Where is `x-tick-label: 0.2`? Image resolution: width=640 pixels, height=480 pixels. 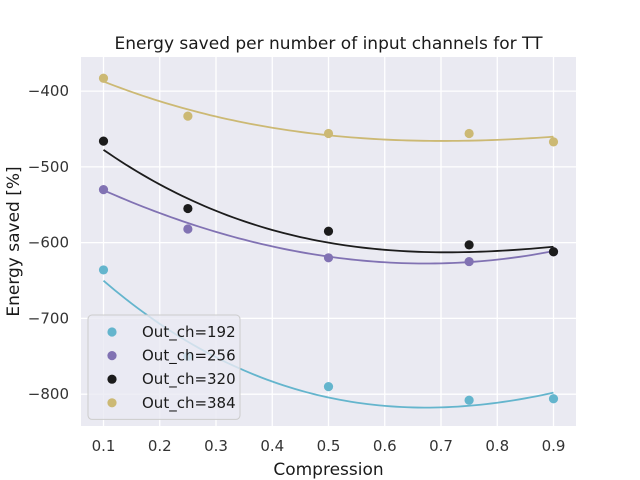
x-tick-label: 0.2 is located at coordinates (160, 446).